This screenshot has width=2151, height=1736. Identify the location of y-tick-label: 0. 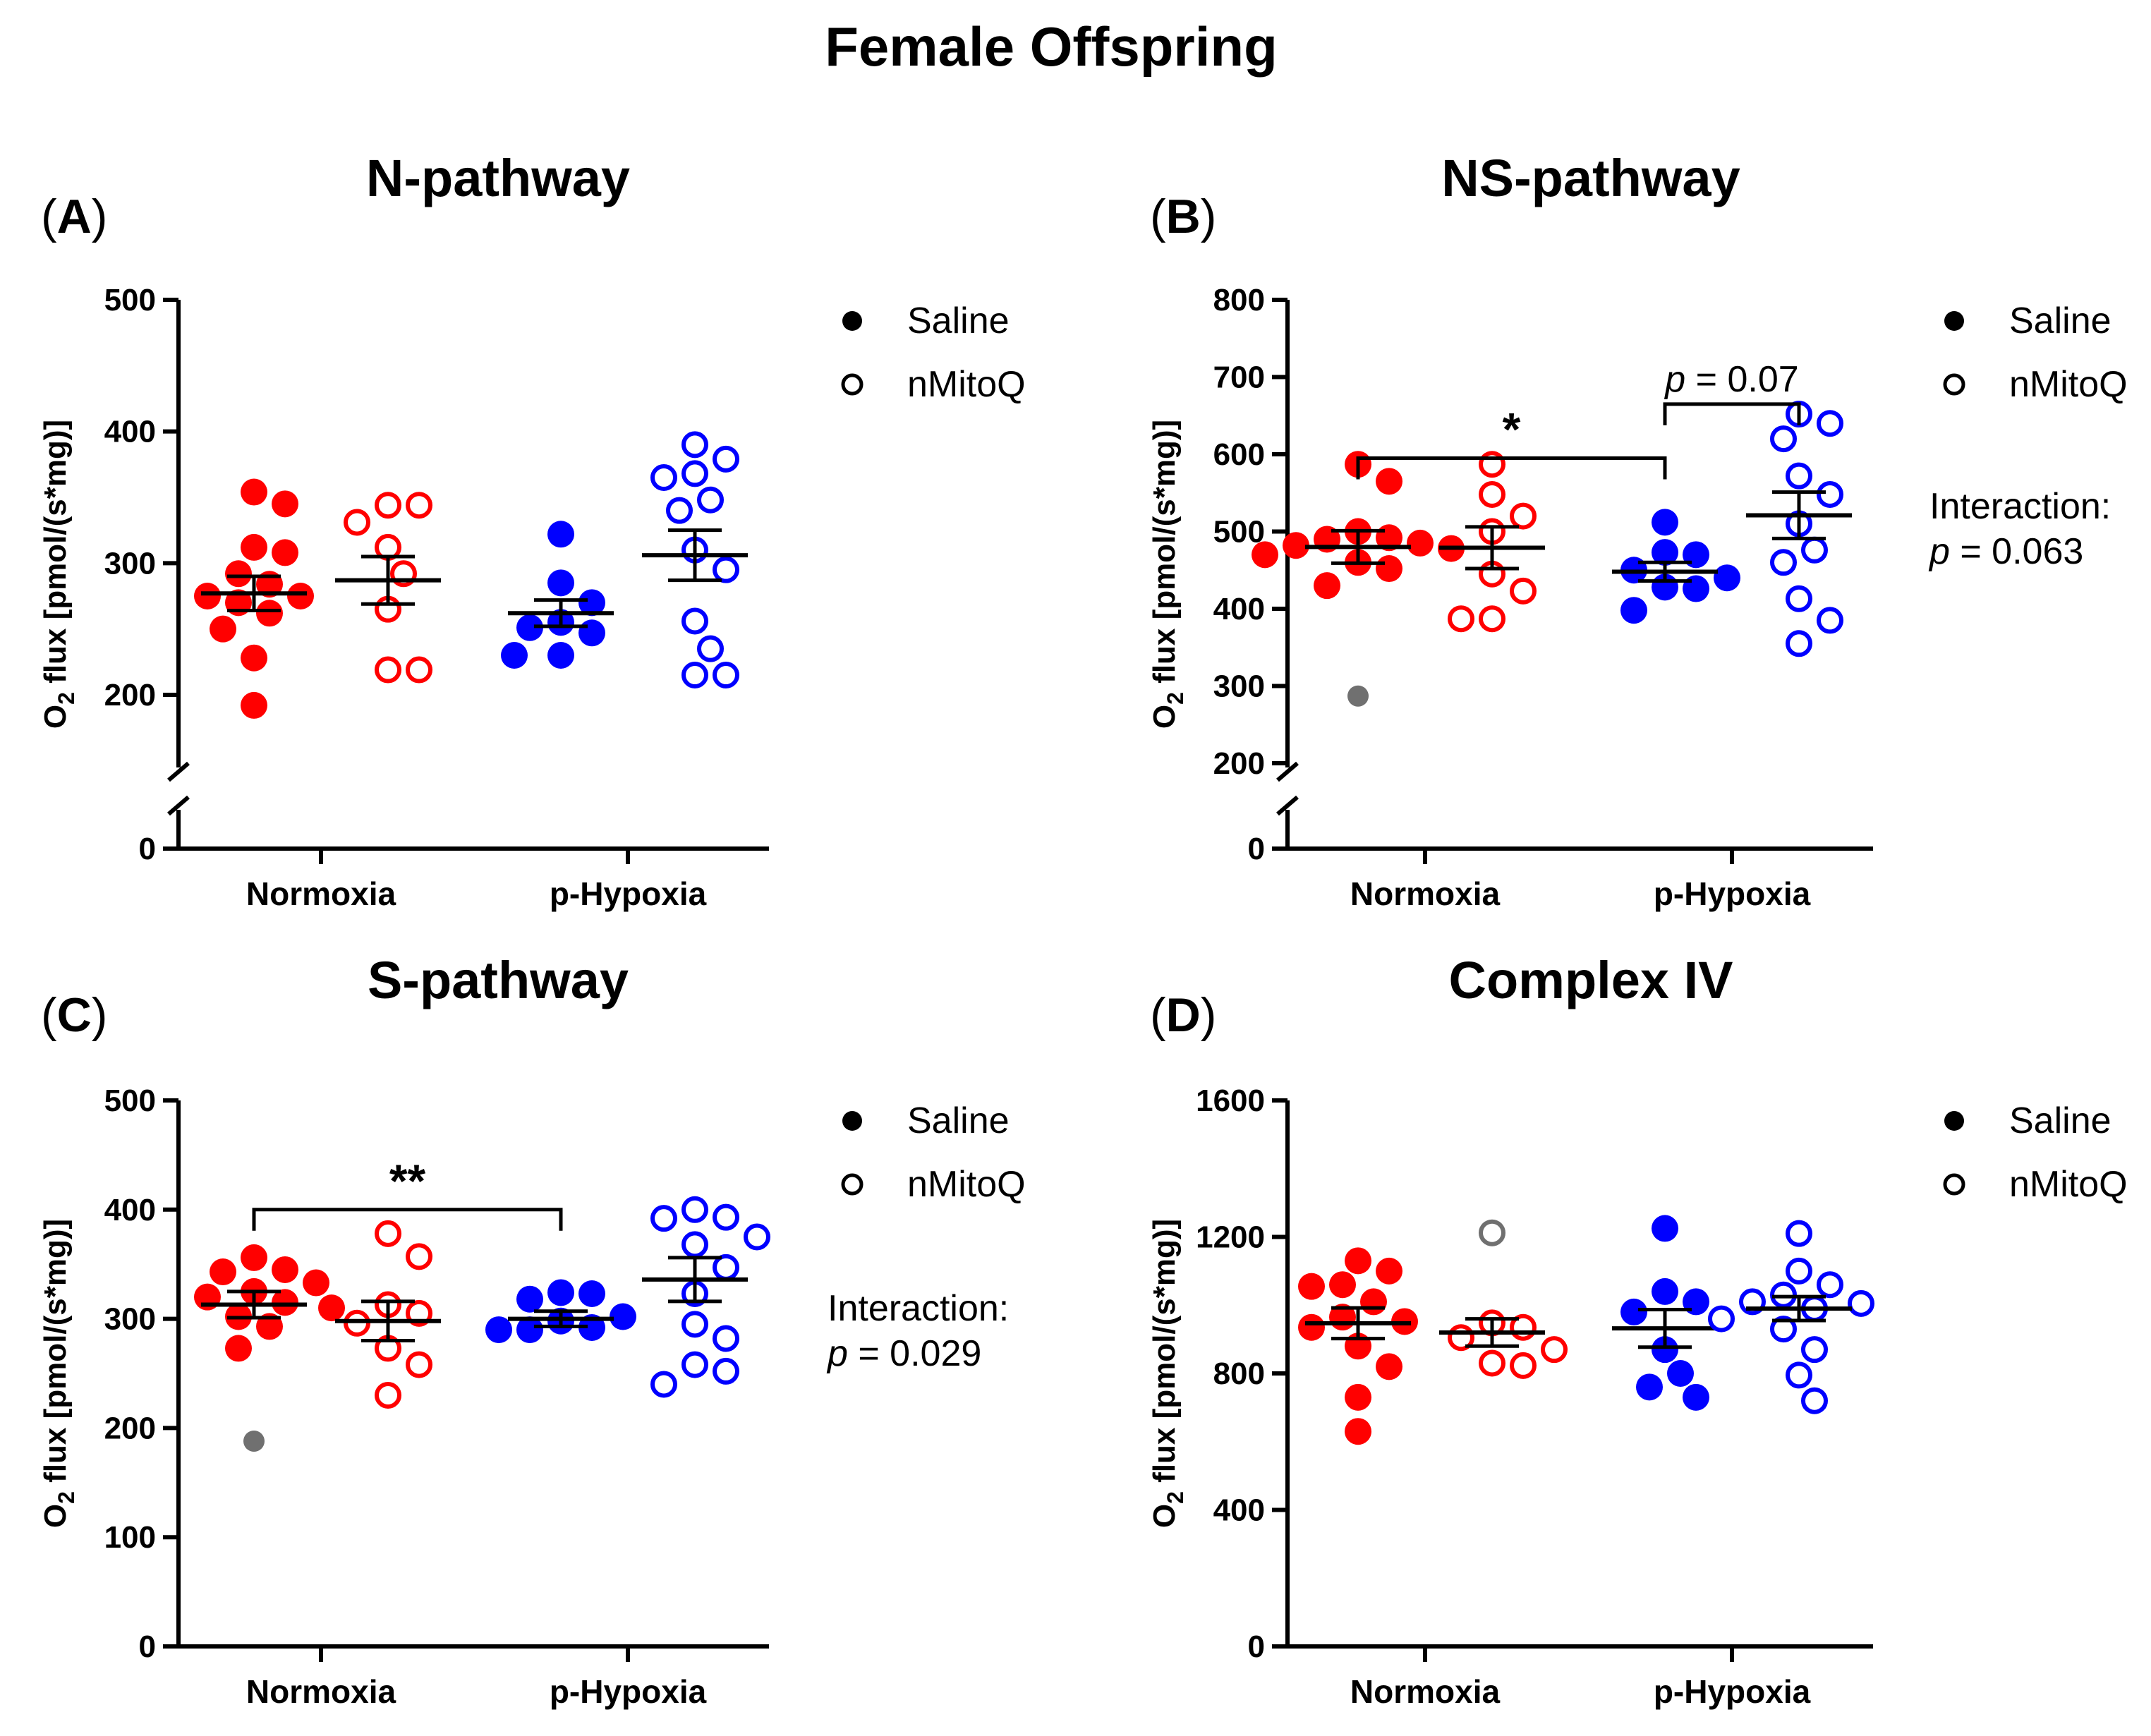
(147, 1646).